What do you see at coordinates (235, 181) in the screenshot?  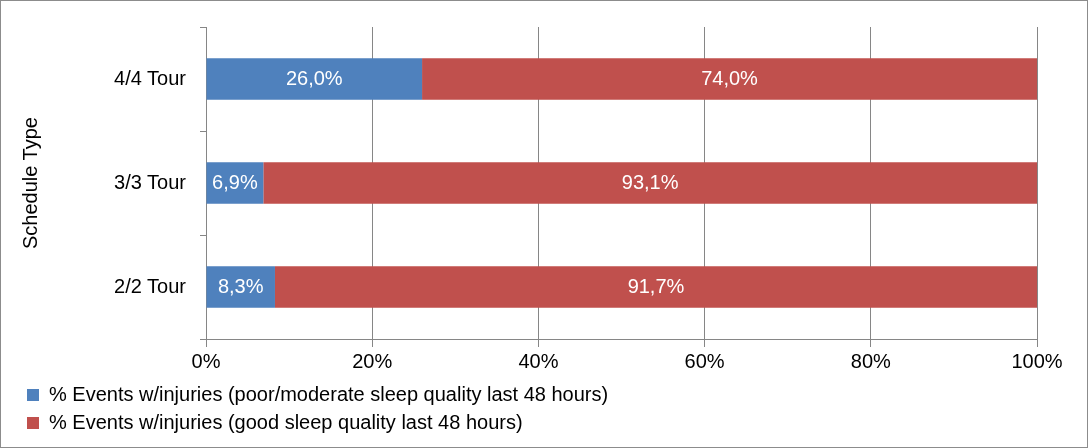 I see `data-label: 6,9%` at bounding box center [235, 181].